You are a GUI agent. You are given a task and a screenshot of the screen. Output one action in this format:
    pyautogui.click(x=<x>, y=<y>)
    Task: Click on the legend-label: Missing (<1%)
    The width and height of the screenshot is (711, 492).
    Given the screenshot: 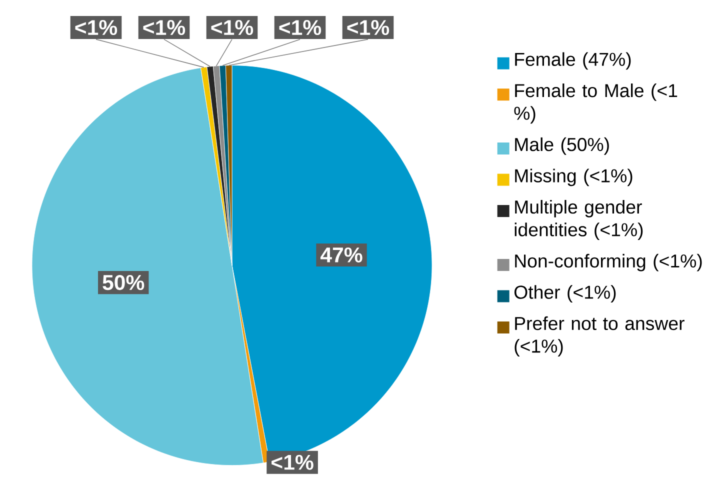 What is the action you would take?
    pyautogui.click(x=573, y=177)
    